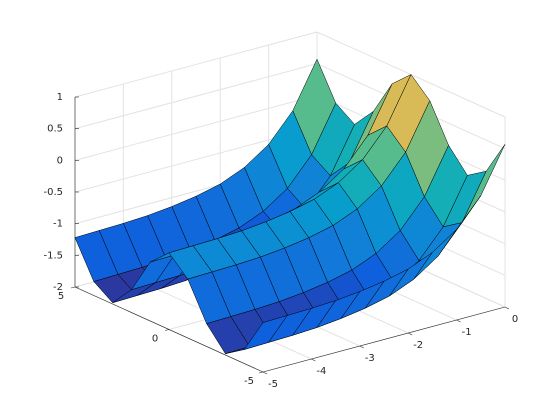  What do you see at coordinates (273, 384) in the screenshot?
I see `x-tick-label: -5` at bounding box center [273, 384].